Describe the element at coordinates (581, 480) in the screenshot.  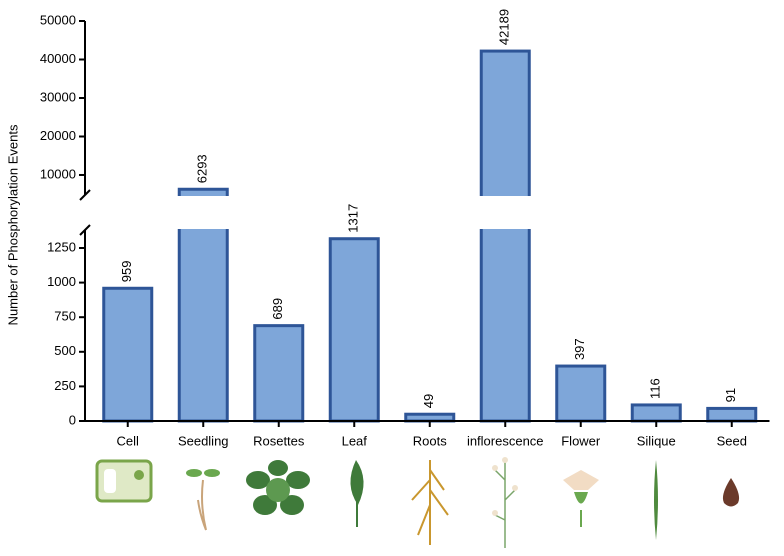
I see `icon-flower` at that location.